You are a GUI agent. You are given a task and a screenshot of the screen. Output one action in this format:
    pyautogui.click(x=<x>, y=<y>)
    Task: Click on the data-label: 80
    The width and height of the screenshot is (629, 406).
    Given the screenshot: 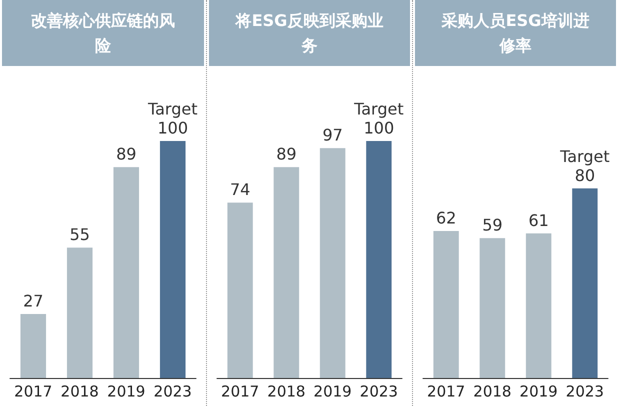 What is the action you would take?
    pyautogui.click(x=585, y=175)
    